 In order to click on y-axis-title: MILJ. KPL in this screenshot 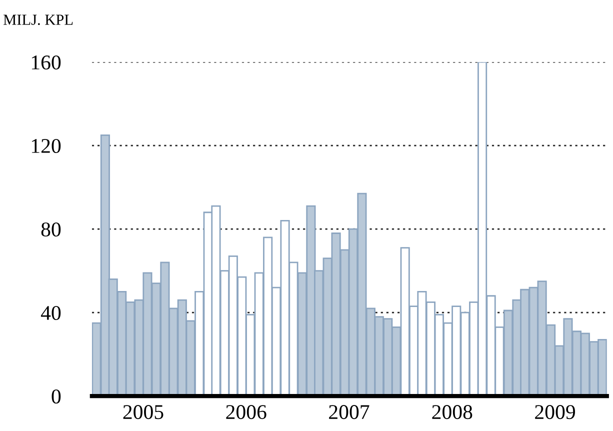, I will do `click(38, 19)`.